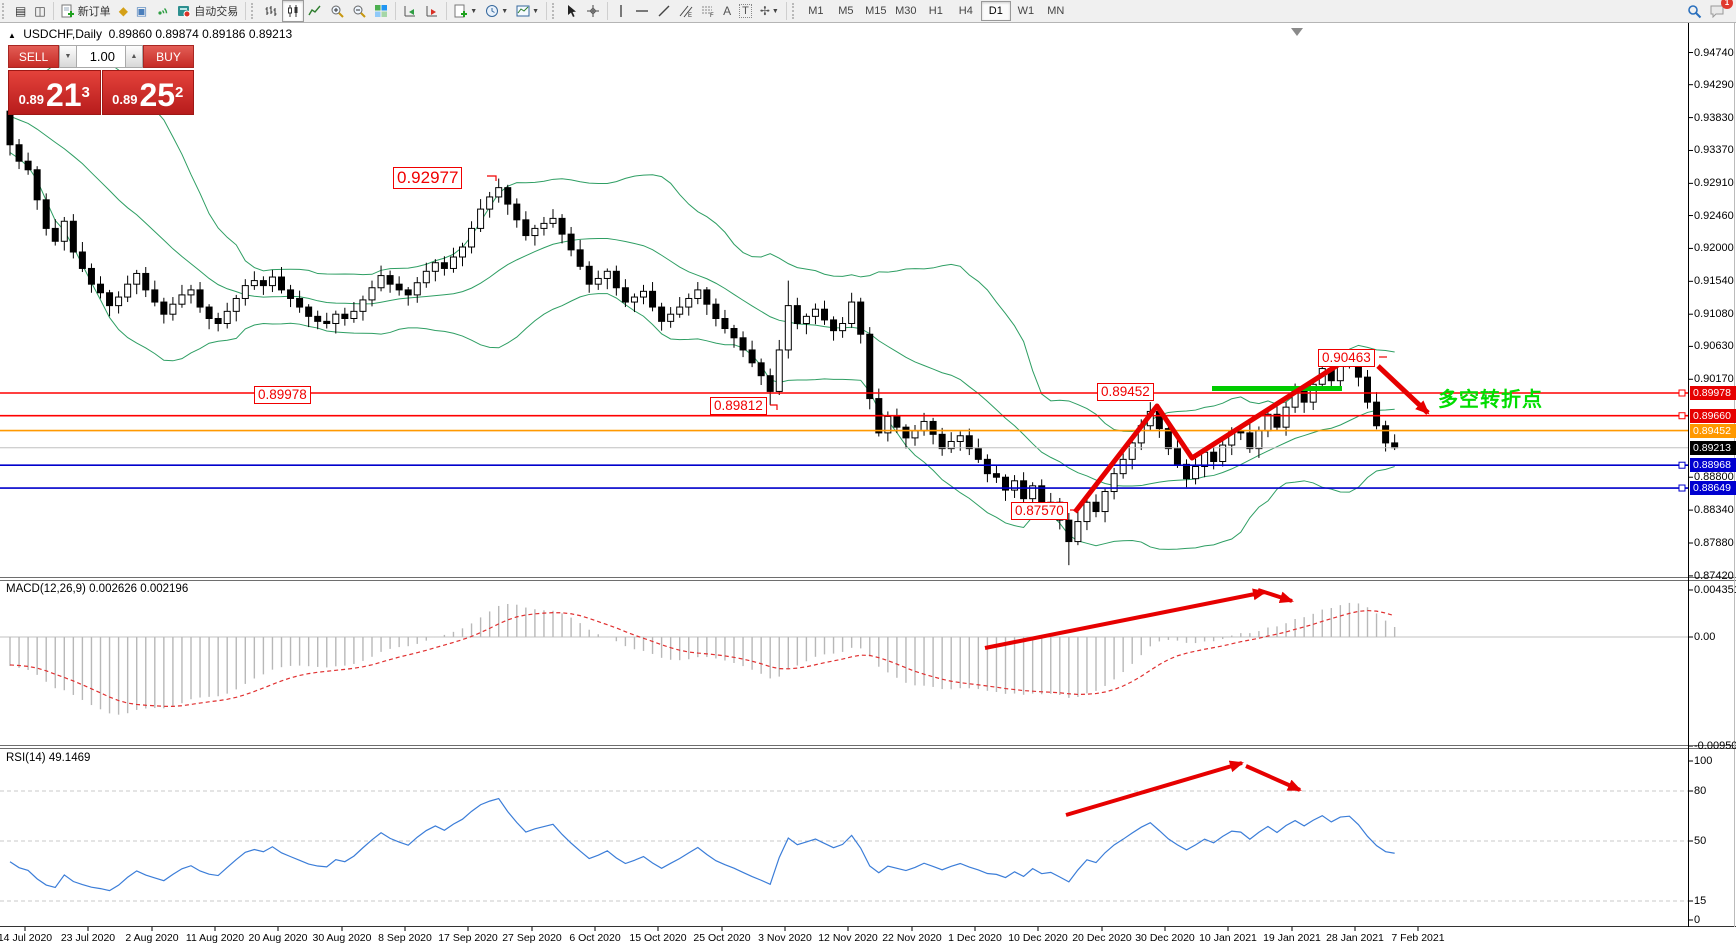 The height and width of the screenshot is (946, 1736). I want to click on candlestick-button, so click(293, 11).